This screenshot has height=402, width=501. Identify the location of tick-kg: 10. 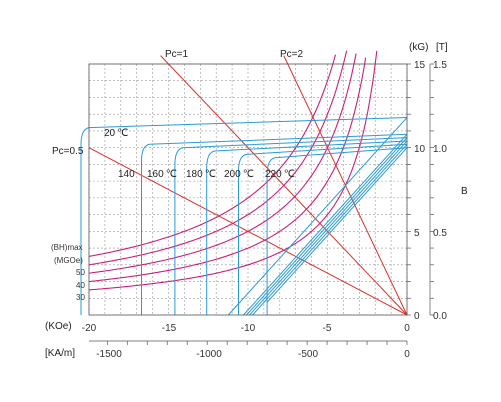
(420, 149).